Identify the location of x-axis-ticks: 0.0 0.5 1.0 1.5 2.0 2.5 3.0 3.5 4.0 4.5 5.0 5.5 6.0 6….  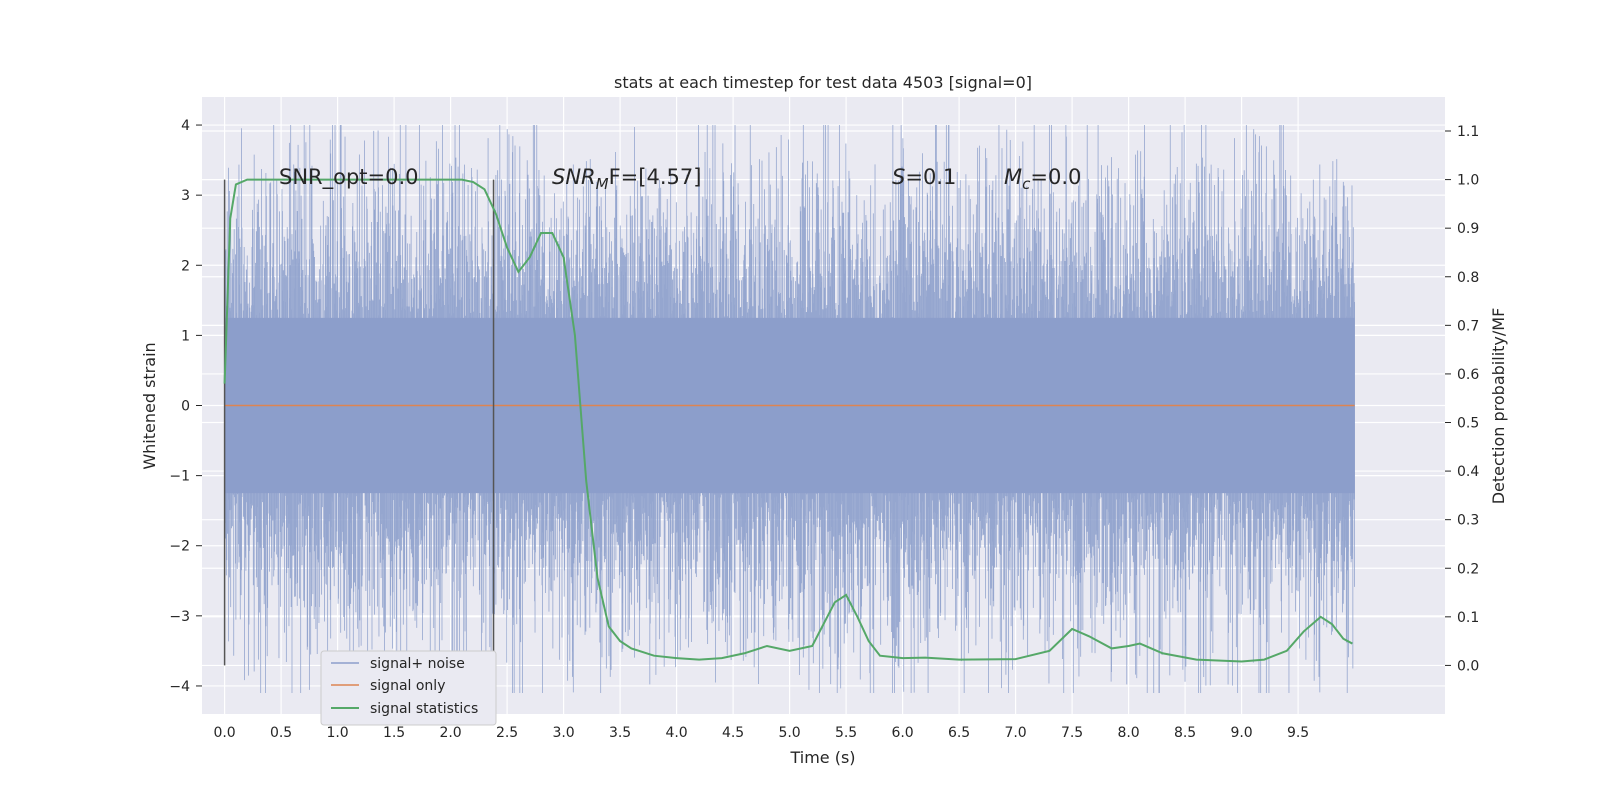
(761, 733).